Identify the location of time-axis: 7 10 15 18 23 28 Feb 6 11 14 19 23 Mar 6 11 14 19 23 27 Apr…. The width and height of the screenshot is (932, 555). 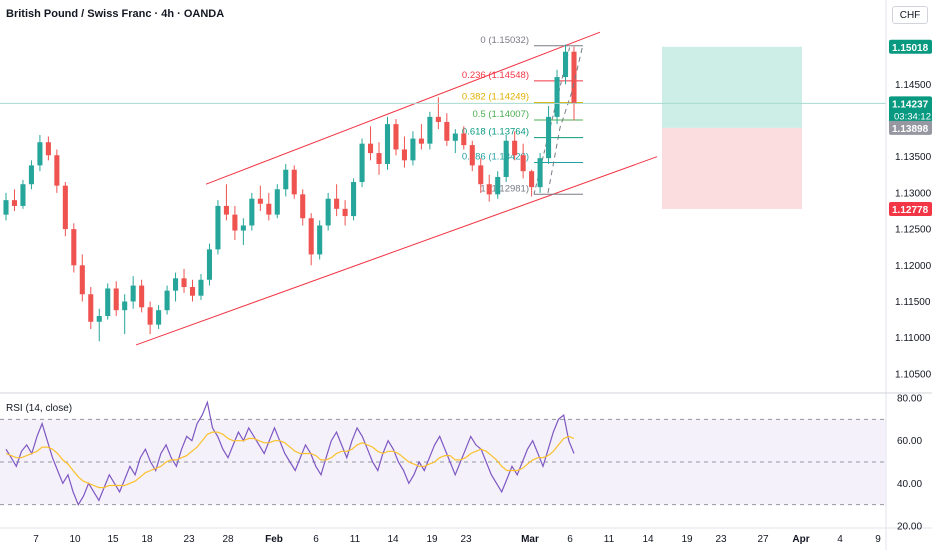
(457, 539).